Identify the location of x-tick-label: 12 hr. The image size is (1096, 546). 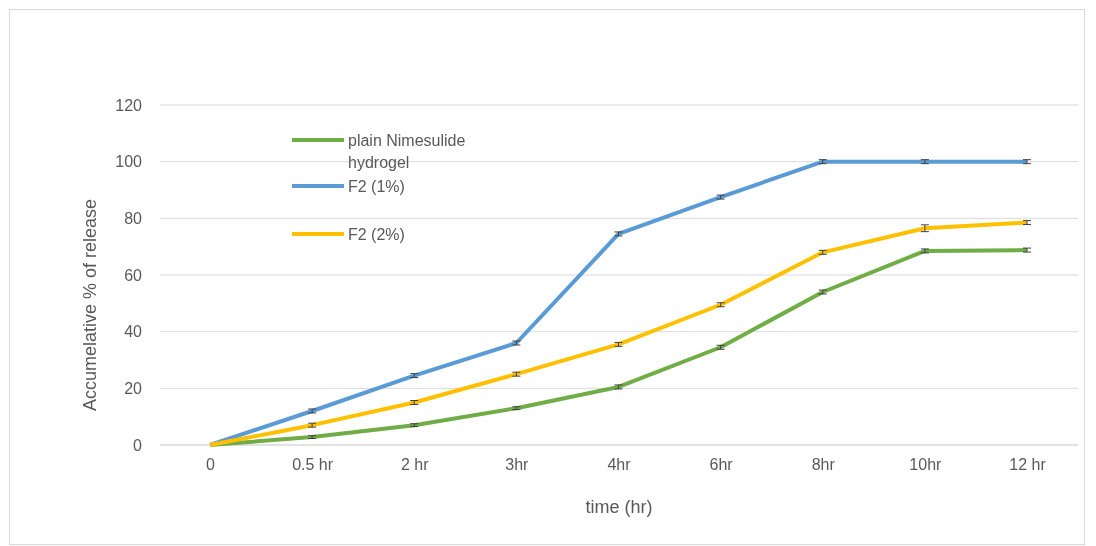
(1028, 465).